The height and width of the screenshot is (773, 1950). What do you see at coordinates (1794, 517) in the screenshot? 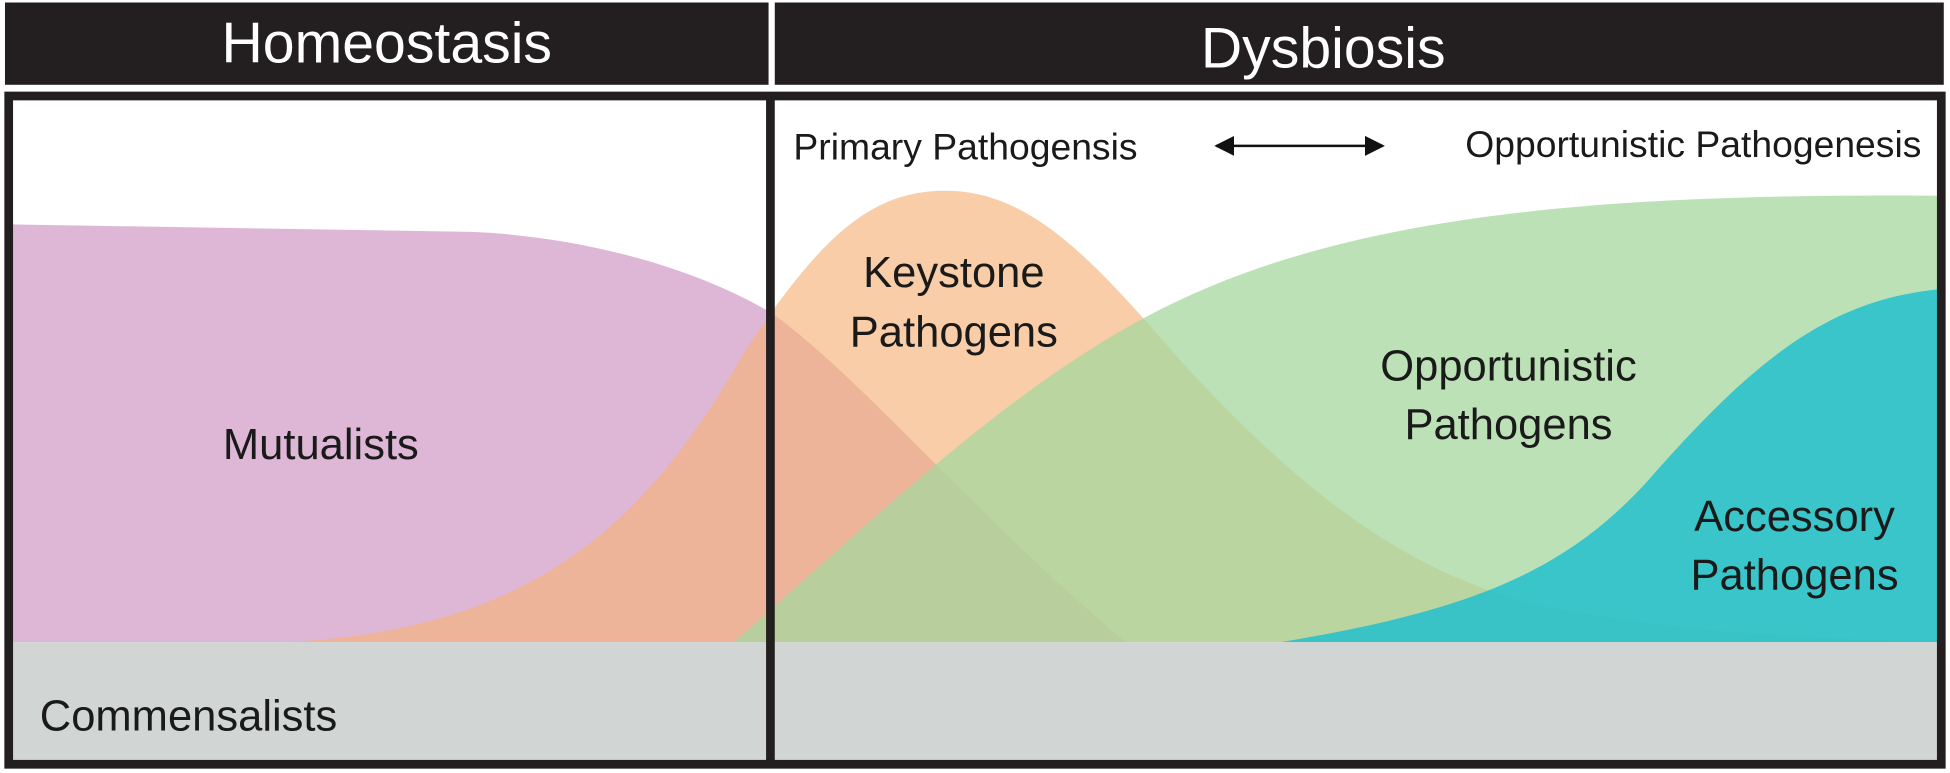
I see `region-label: Accessory` at bounding box center [1794, 517].